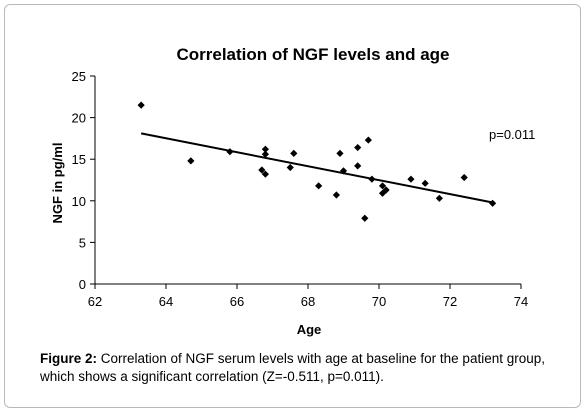 Image resolution: width=587 pixels, height=418 pixels. What do you see at coordinates (95, 301) in the screenshot?
I see `x-tick-label: 62` at bounding box center [95, 301].